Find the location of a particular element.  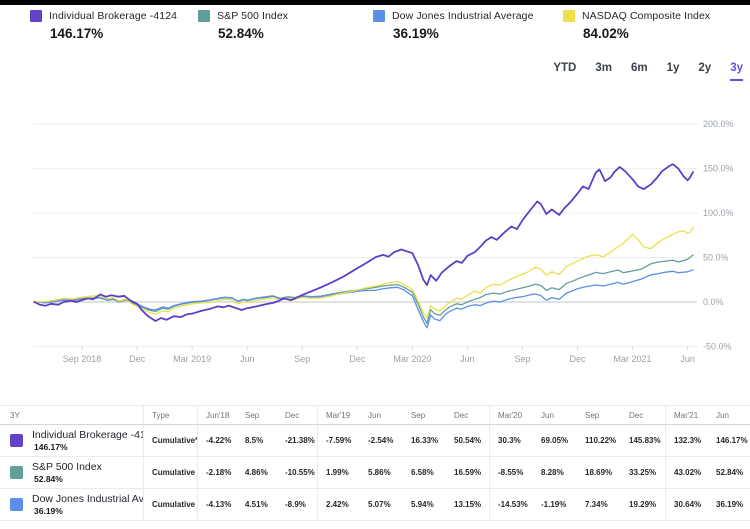

value-cell: -10.55% is located at coordinates (300, 472).